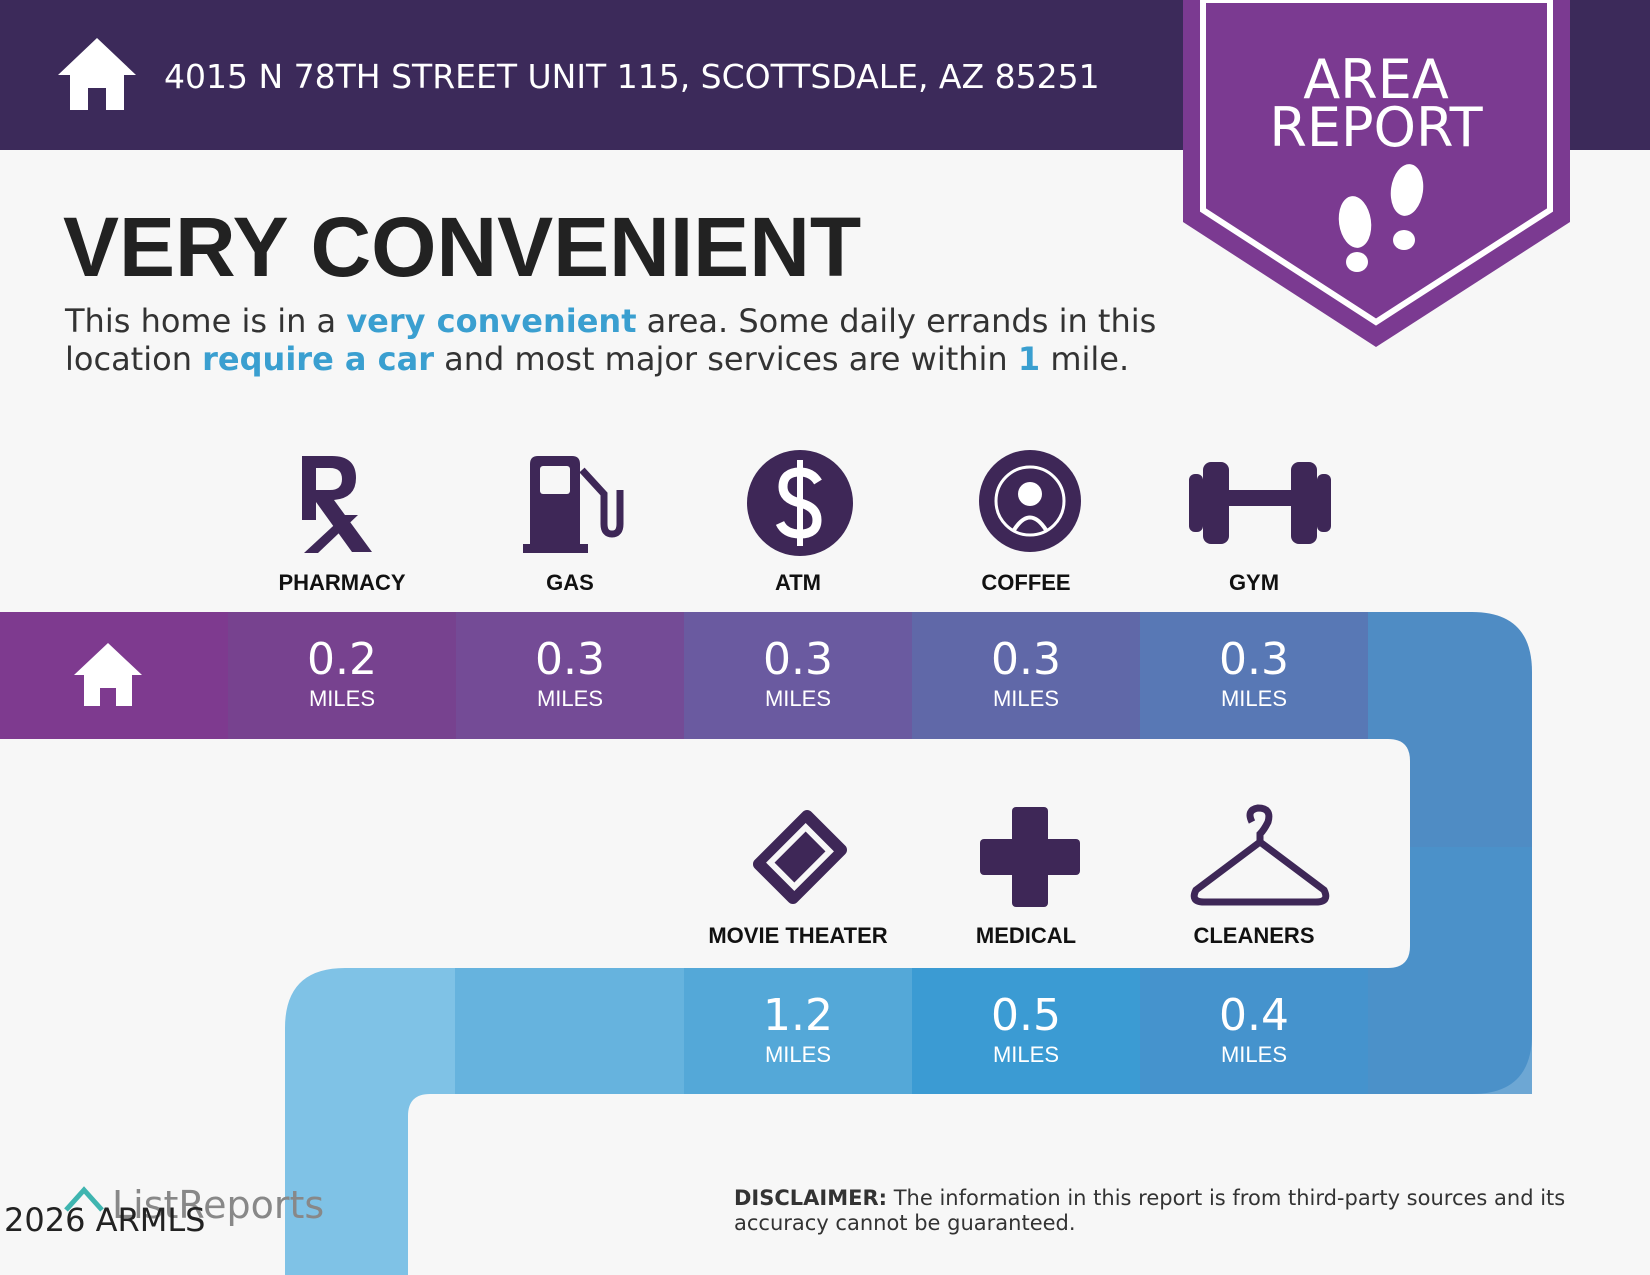 Image resolution: width=1650 pixels, height=1275 pixels. What do you see at coordinates (1084, 359) in the screenshot?
I see `text-run: mile.` at bounding box center [1084, 359].